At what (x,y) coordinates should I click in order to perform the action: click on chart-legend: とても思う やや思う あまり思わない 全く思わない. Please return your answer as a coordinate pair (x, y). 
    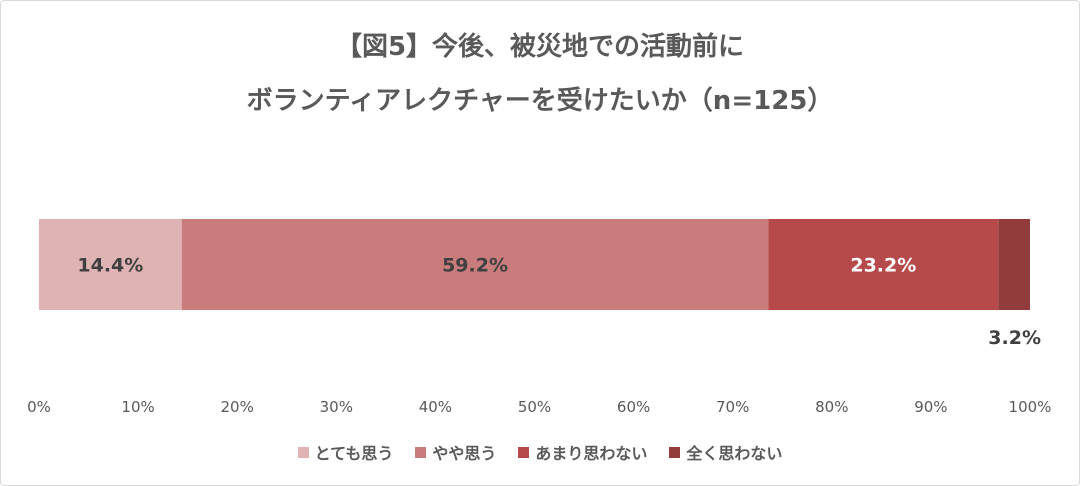
    Looking at the image, I should click on (540, 452).